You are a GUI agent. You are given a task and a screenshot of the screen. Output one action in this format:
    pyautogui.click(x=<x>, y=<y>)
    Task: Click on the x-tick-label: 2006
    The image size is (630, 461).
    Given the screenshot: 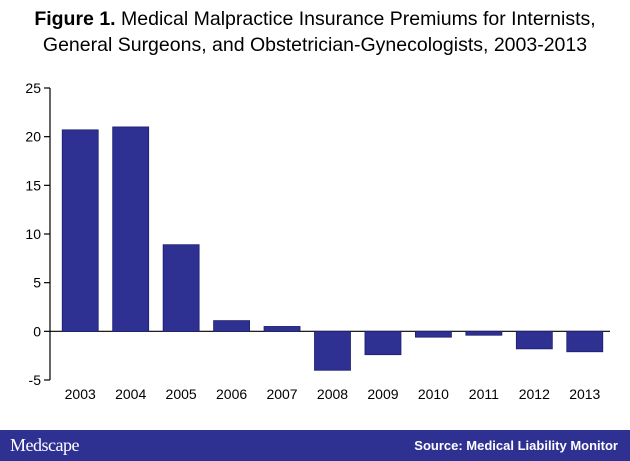 What is the action you would take?
    pyautogui.click(x=231, y=394)
    